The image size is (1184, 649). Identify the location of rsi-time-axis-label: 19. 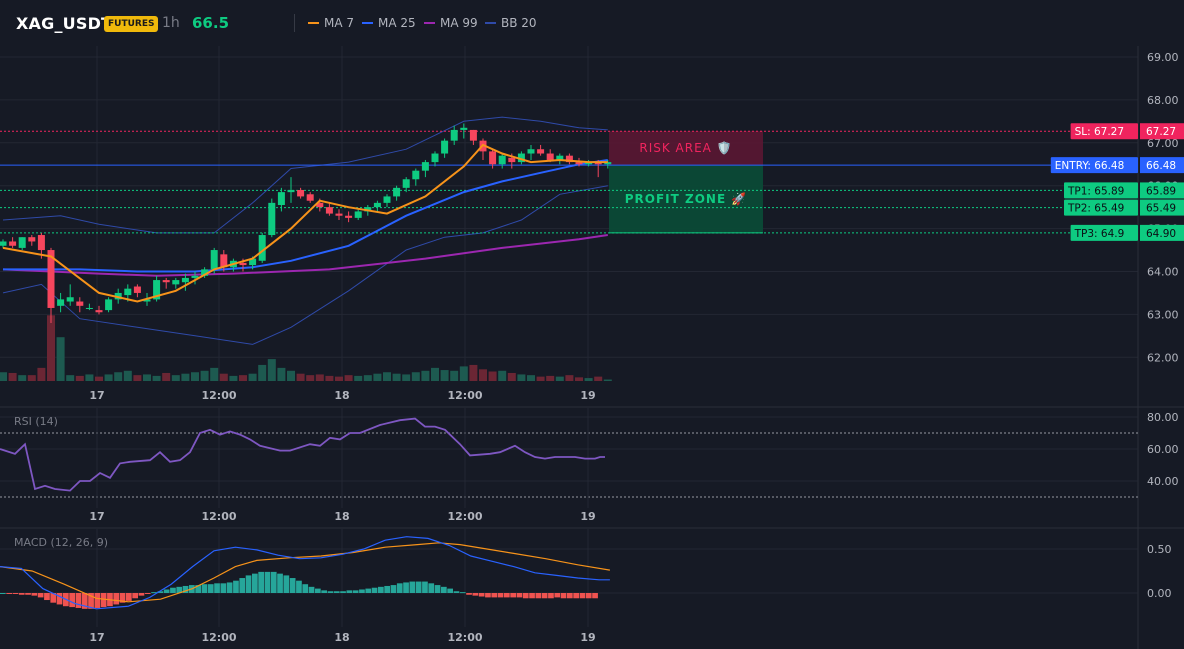
(587, 516).